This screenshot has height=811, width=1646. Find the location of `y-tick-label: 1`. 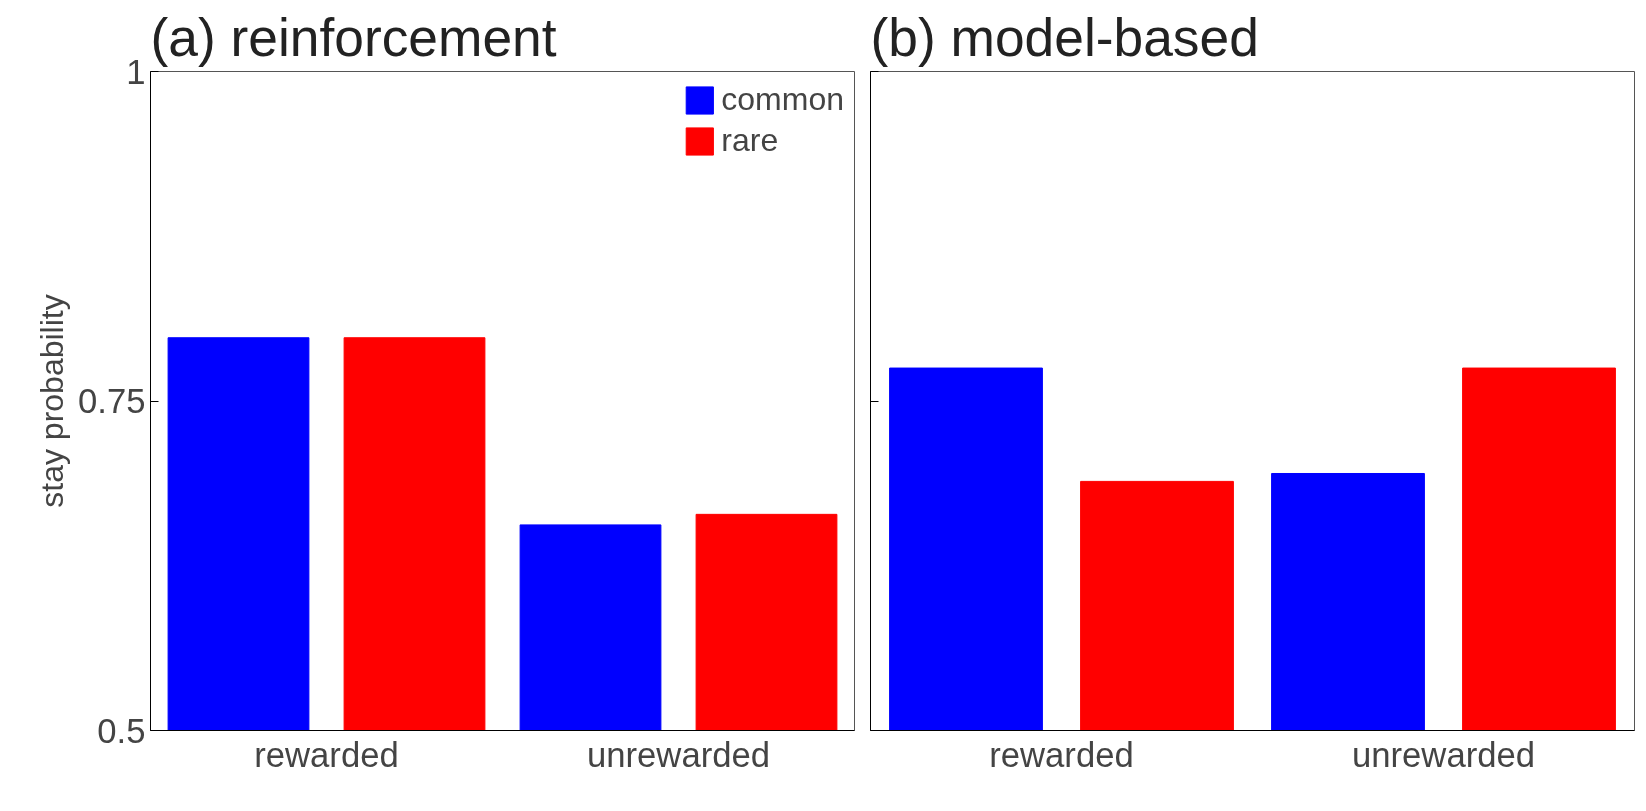

y-tick-label: 1 is located at coordinates (136, 71).